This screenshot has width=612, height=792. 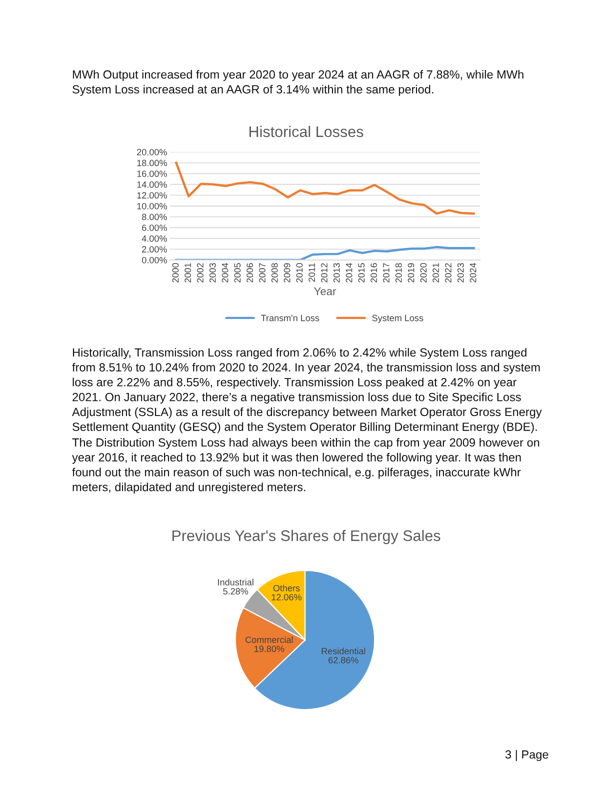 What do you see at coordinates (374, 272) in the screenshot?
I see `x-tick-label: 2016` at bounding box center [374, 272].